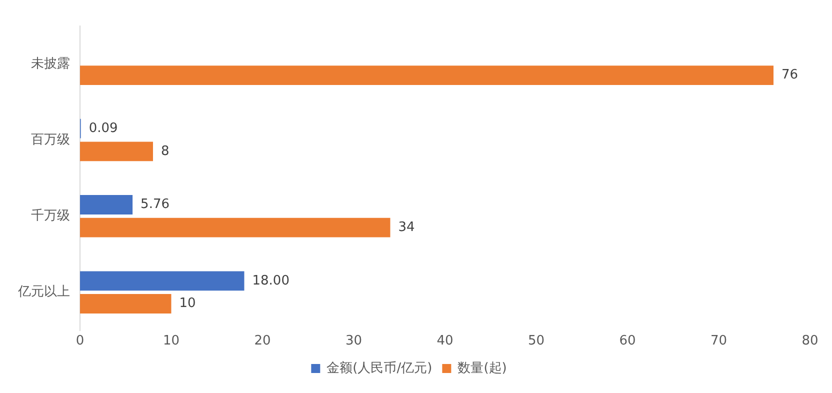 The height and width of the screenshot is (393, 832). Describe the element at coordinates (627, 341) in the screenshot. I see `x-tick-label: 60` at that location.